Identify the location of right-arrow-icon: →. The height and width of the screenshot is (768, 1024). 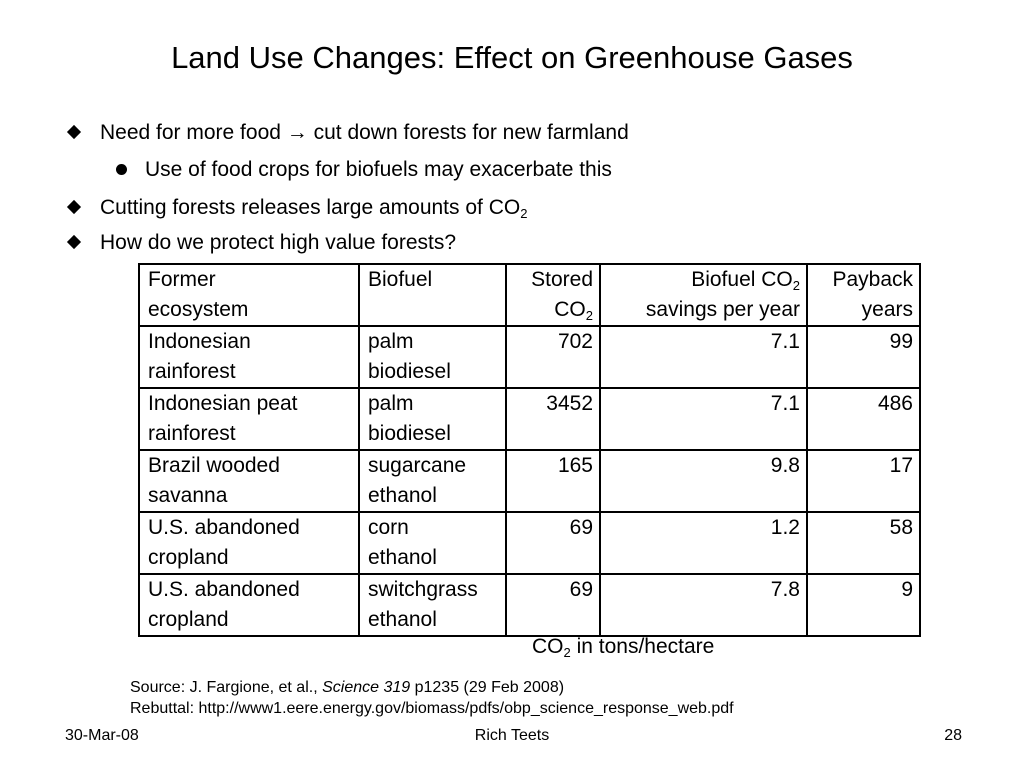
(297, 132).